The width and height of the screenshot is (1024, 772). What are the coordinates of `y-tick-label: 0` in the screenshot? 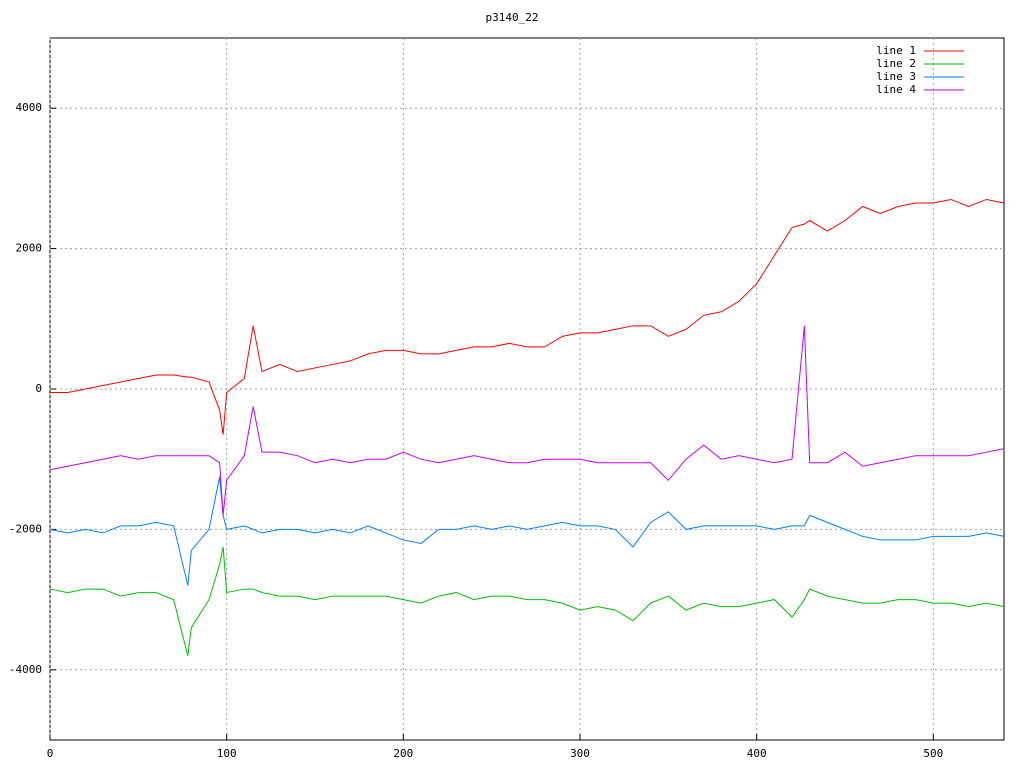 It's located at (38, 388).